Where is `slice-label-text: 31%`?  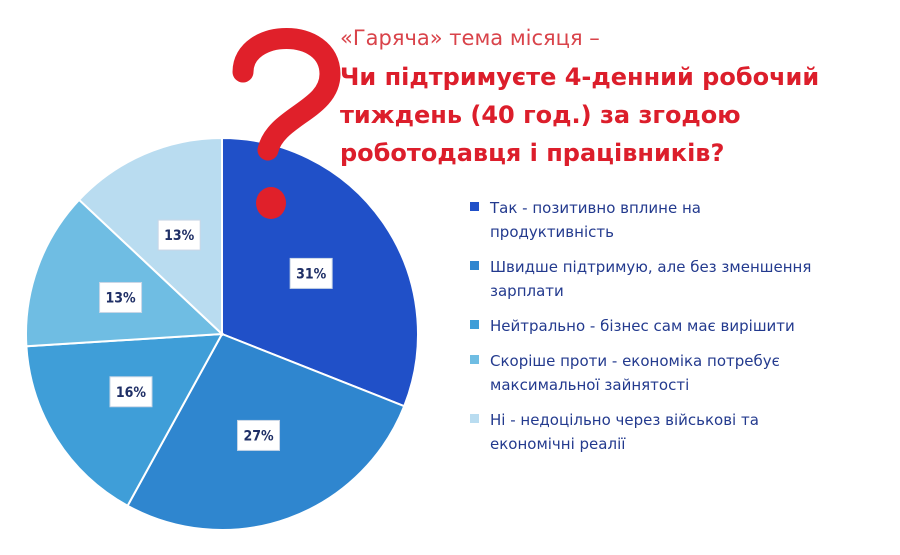 slice-label-text: 31% is located at coordinates (311, 274).